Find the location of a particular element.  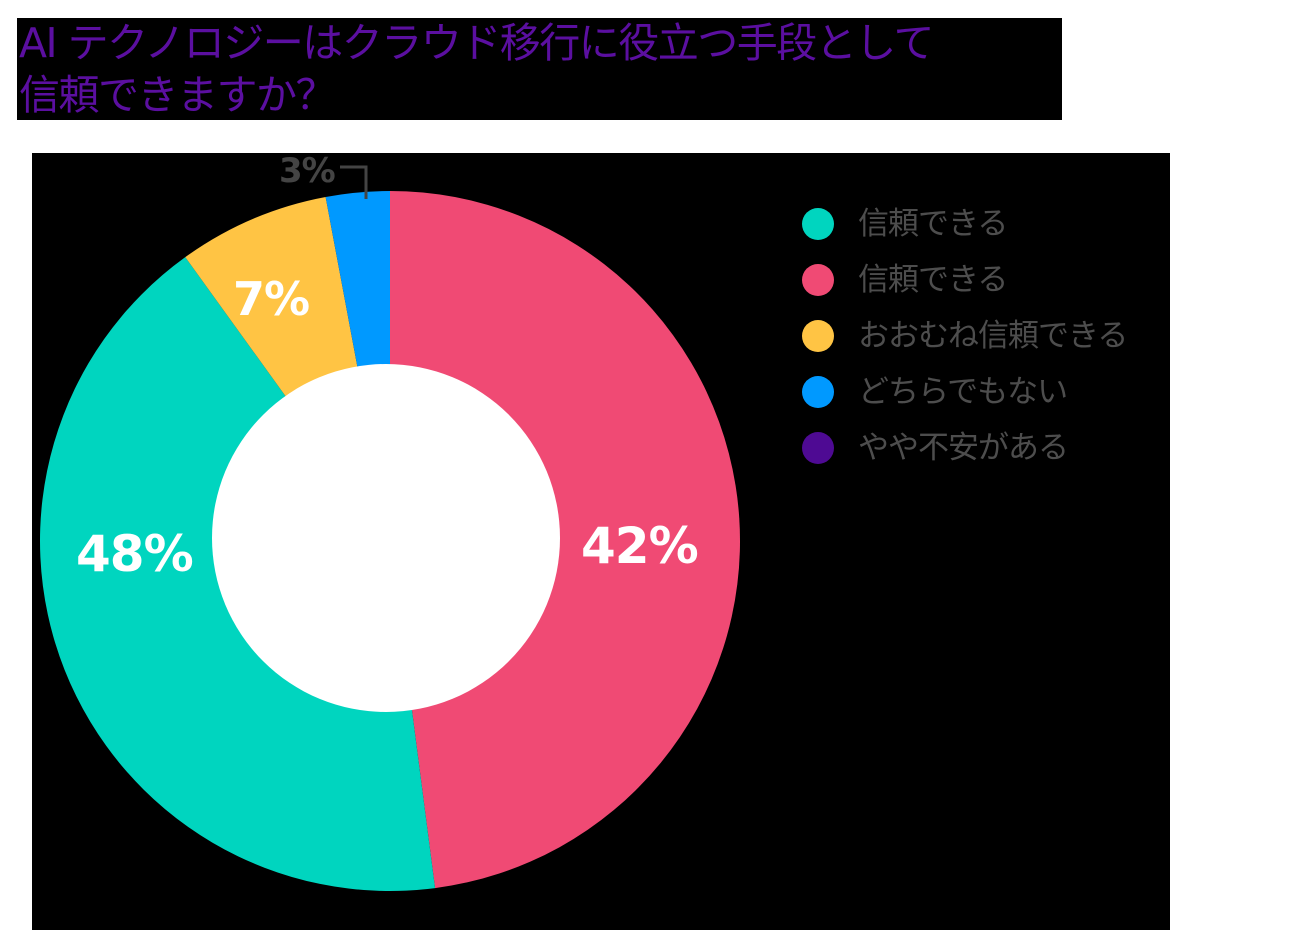

legend-item: やや不安がある is located at coordinates (1002, 451).